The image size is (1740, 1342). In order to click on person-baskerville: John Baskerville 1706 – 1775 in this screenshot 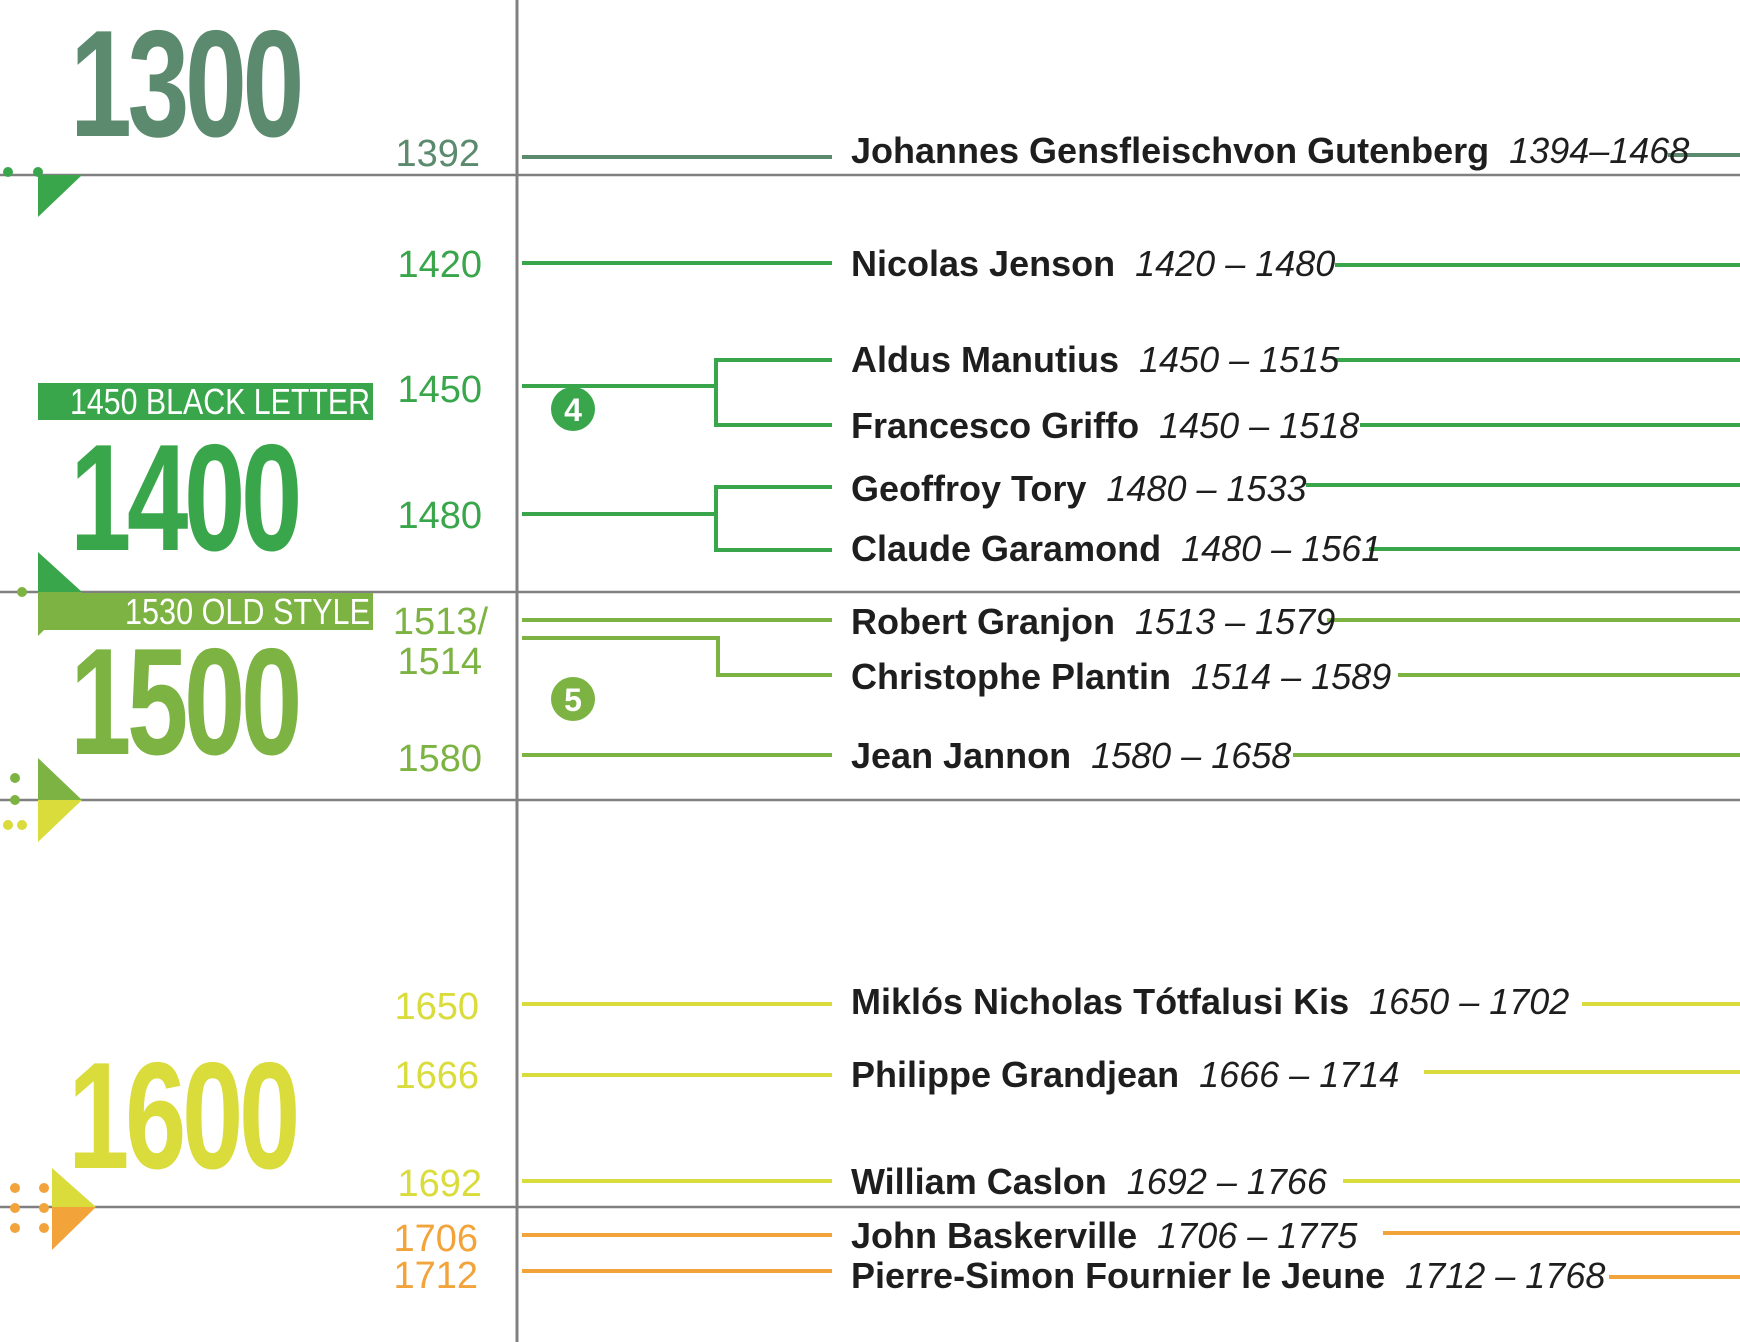, I will do `click(1104, 1235)`.